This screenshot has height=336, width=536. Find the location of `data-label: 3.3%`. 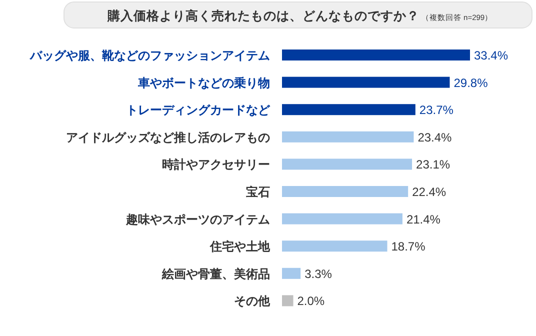

data-label: 3.3% is located at coordinates (318, 273).